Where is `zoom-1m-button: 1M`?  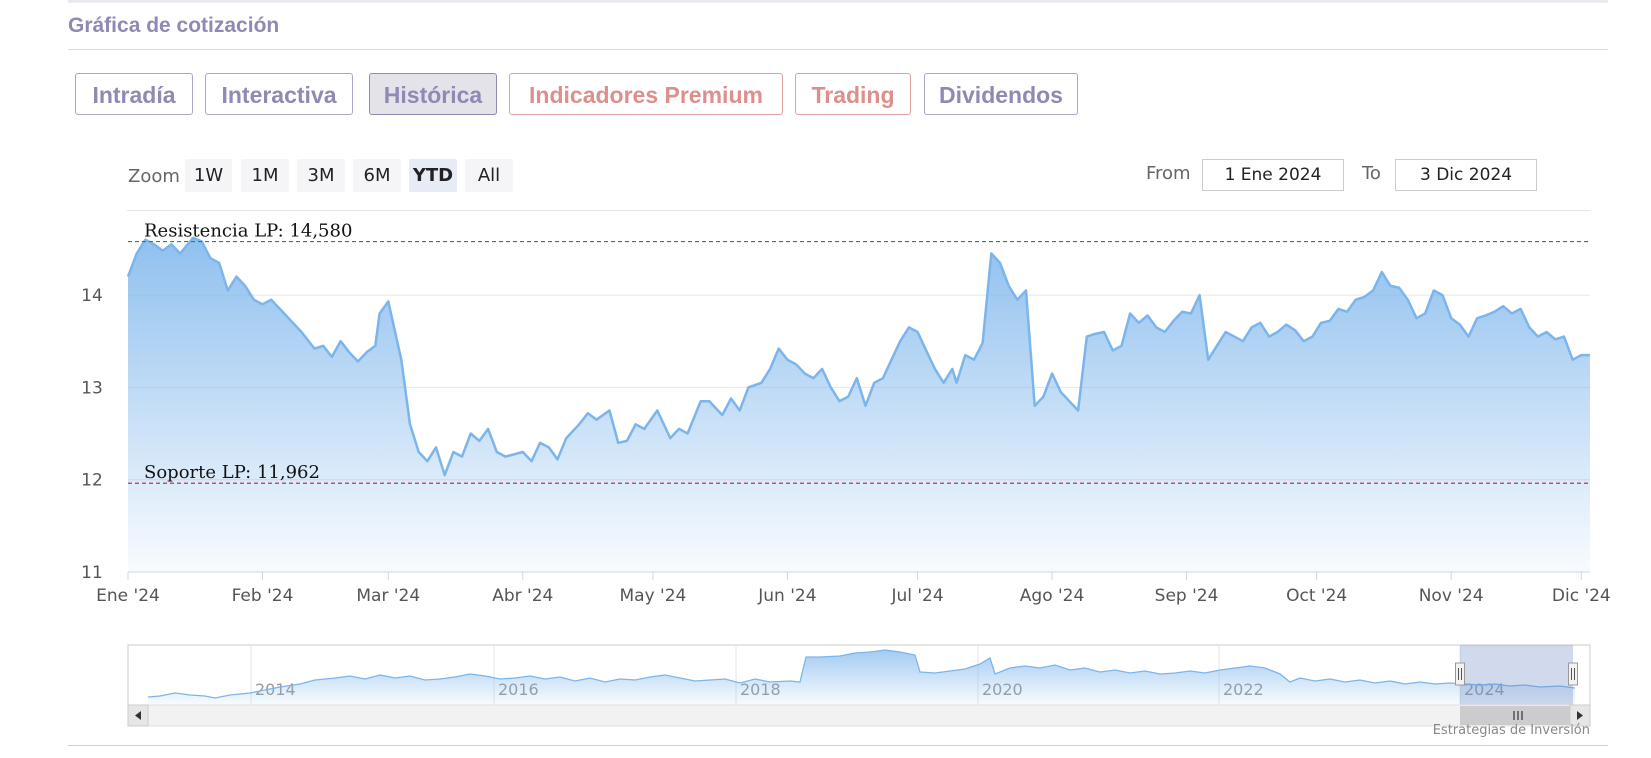 zoom-1m-button: 1M is located at coordinates (265, 175).